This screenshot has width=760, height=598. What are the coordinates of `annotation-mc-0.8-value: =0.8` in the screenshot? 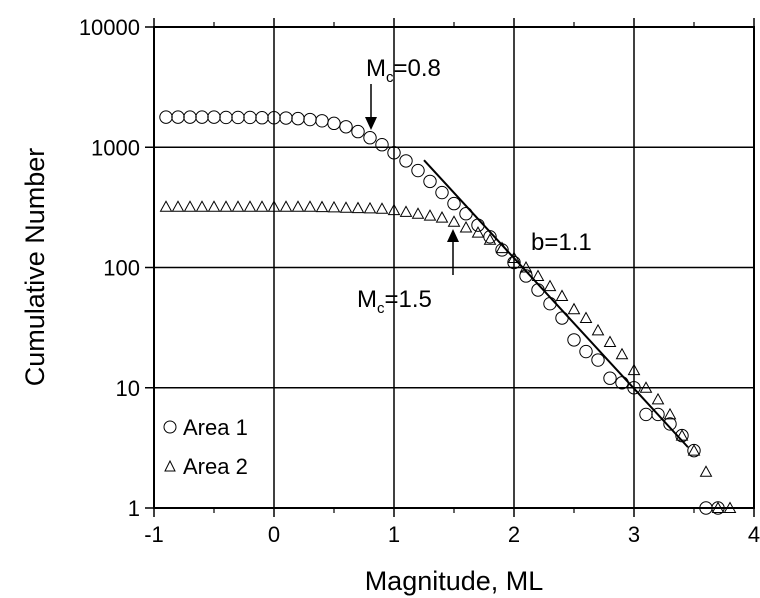 It's located at (417, 68).